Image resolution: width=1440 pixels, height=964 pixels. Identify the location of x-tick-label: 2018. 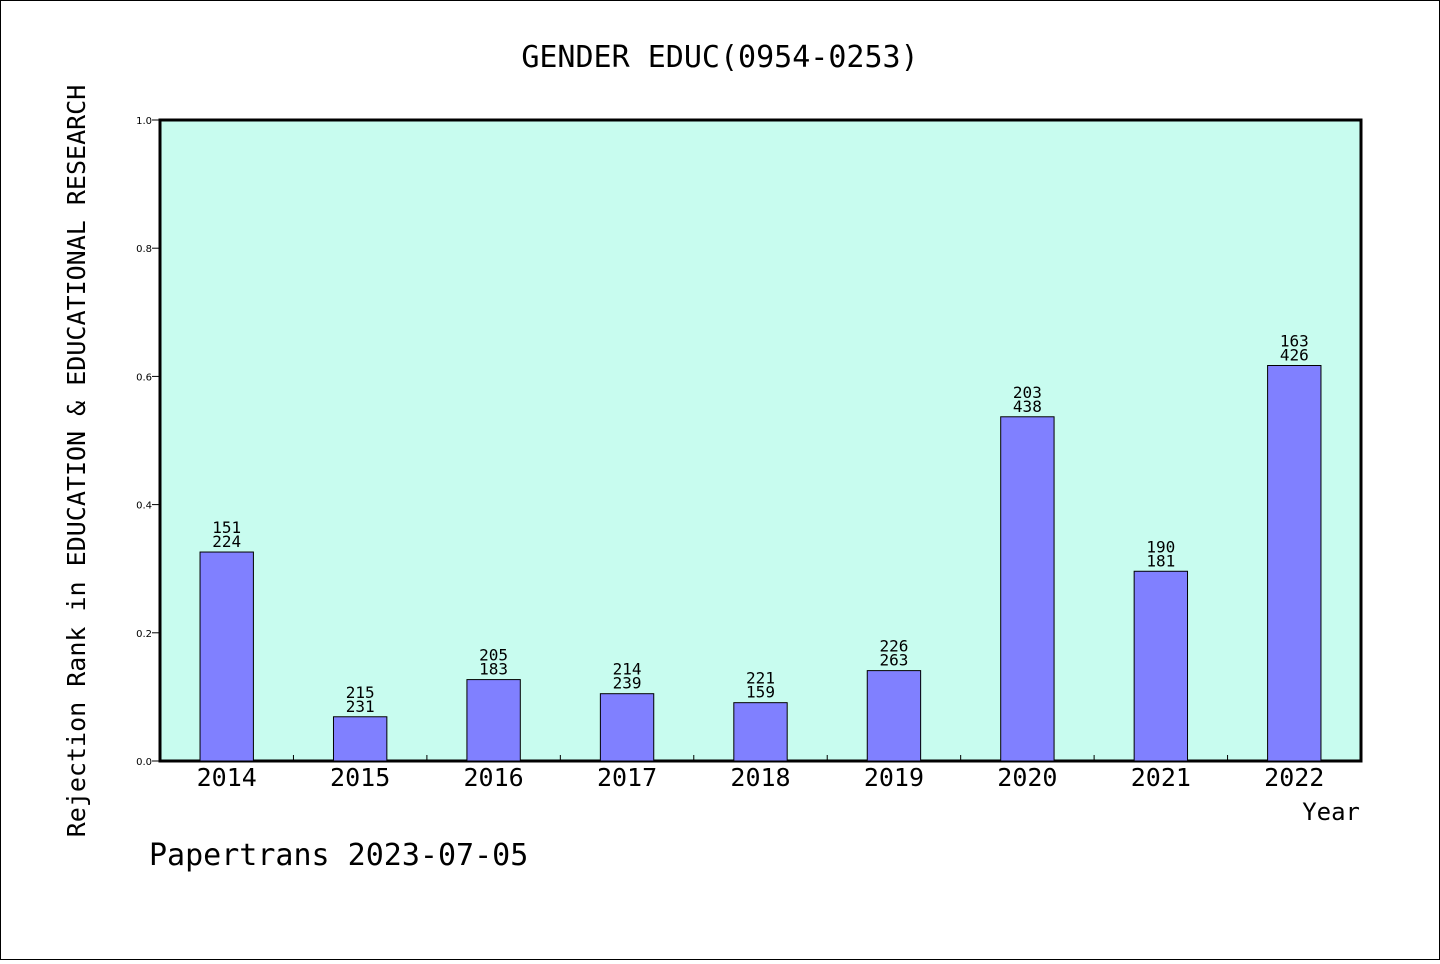
(760, 777).